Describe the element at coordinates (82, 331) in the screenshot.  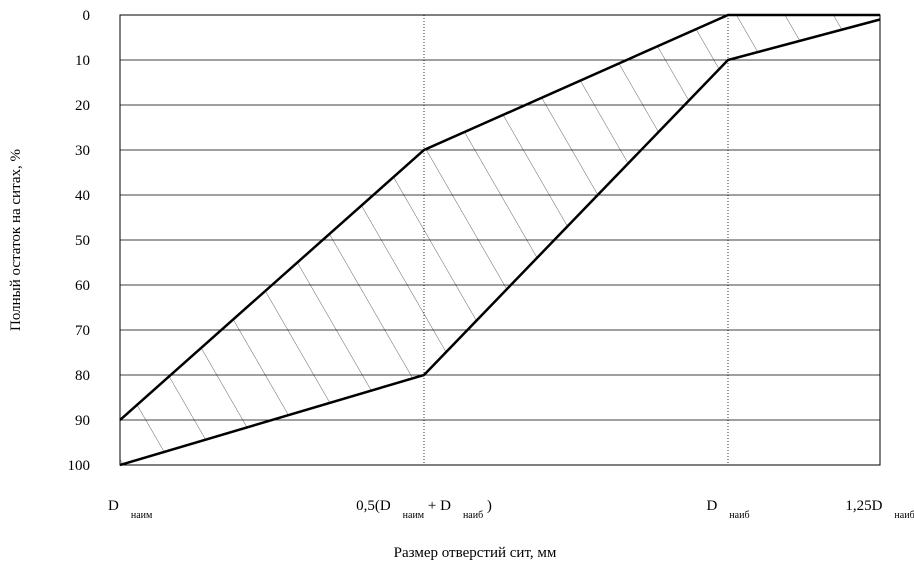
I see `y-tick-label: 70` at that location.